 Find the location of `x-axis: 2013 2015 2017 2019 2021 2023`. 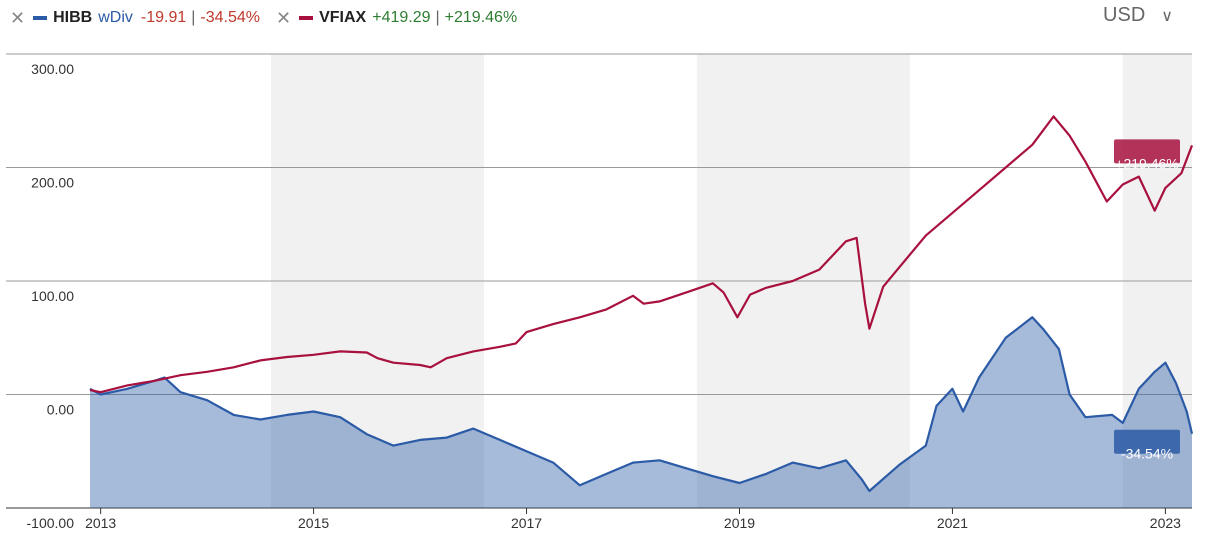

x-axis: 2013 2015 2017 2019 2021 2023 is located at coordinates (633, 519).